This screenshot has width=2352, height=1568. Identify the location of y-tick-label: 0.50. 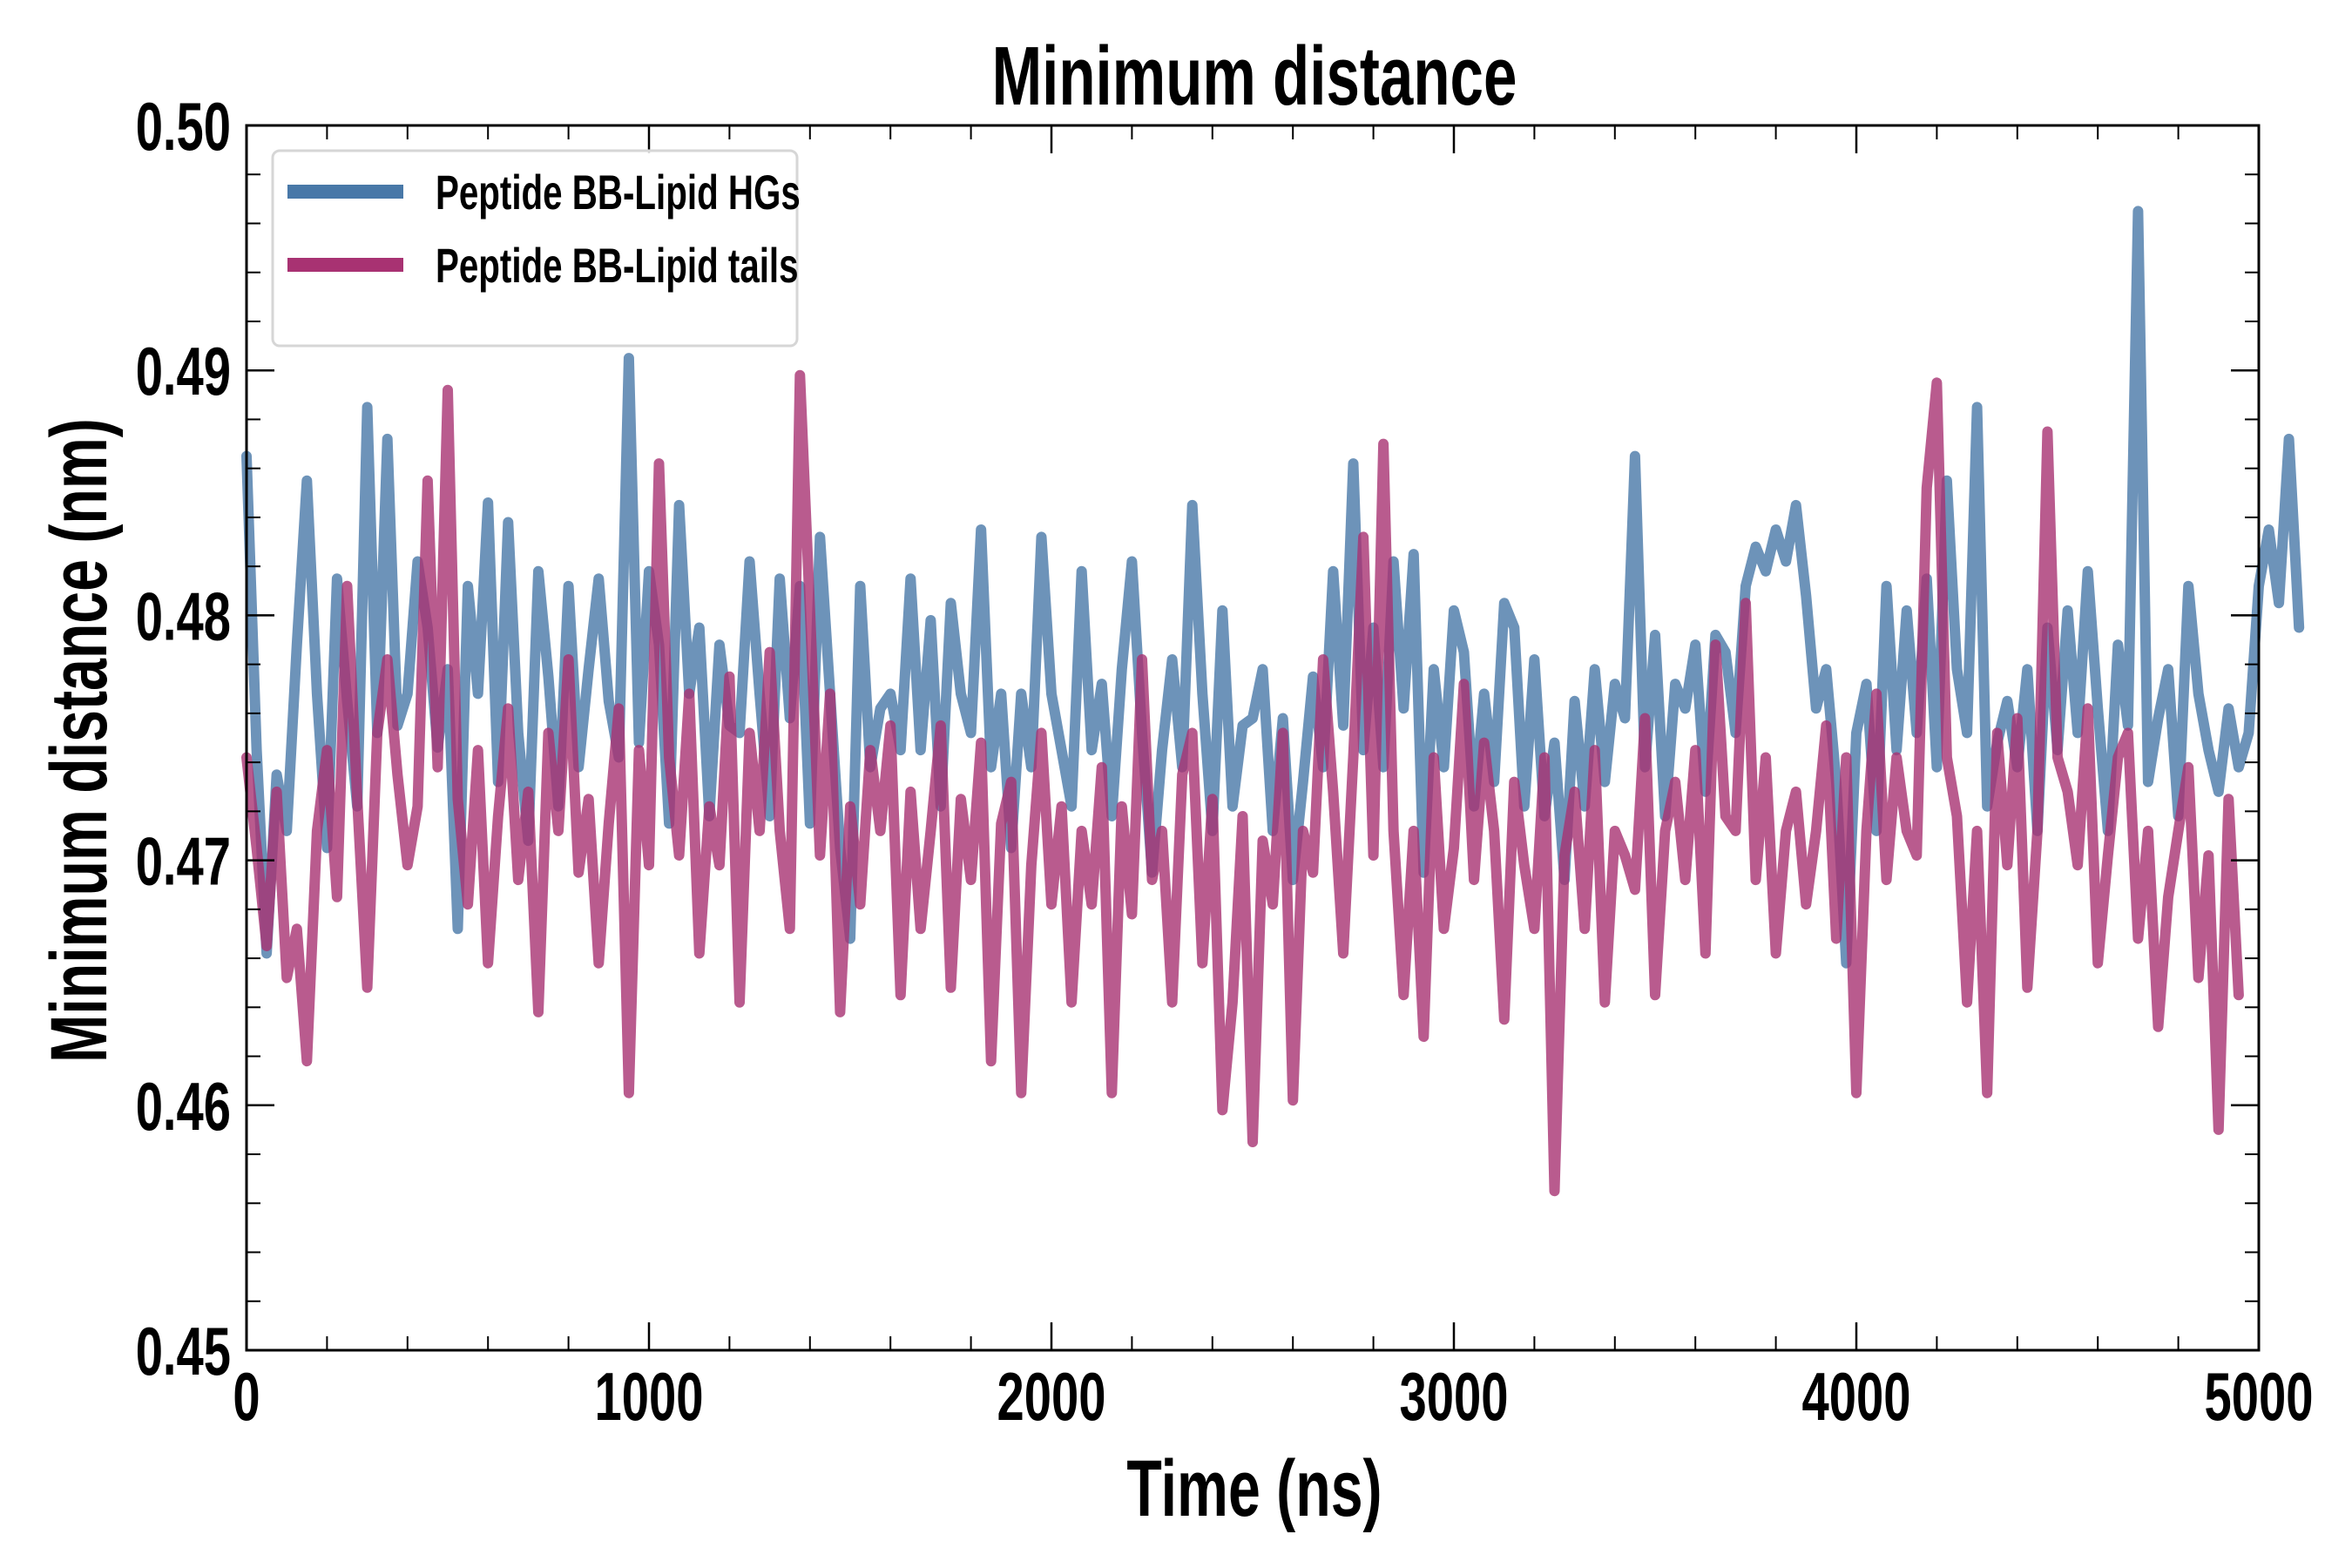
(183, 127).